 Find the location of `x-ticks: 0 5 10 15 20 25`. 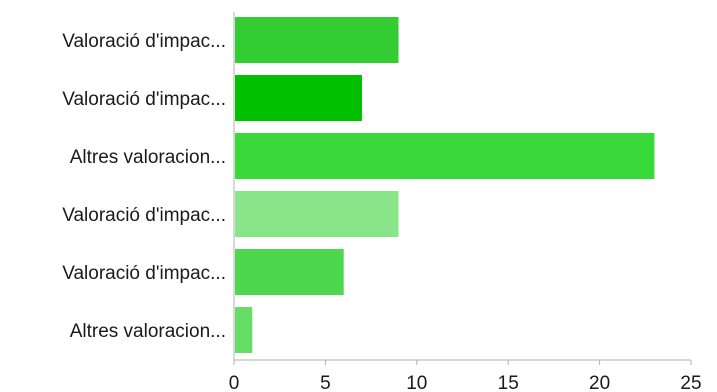

x-ticks: 0 5 10 15 20 25 is located at coordinates (465, 376).